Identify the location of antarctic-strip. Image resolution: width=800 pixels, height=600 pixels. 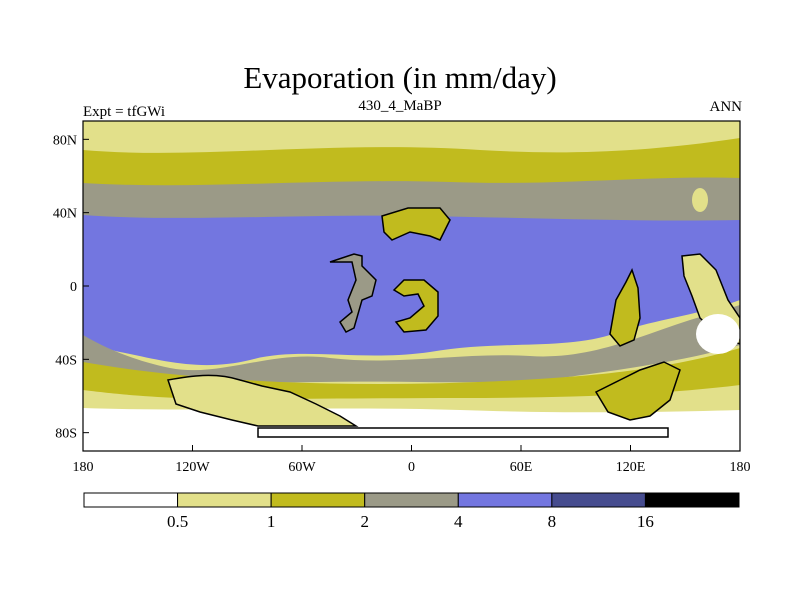
(463, 432).